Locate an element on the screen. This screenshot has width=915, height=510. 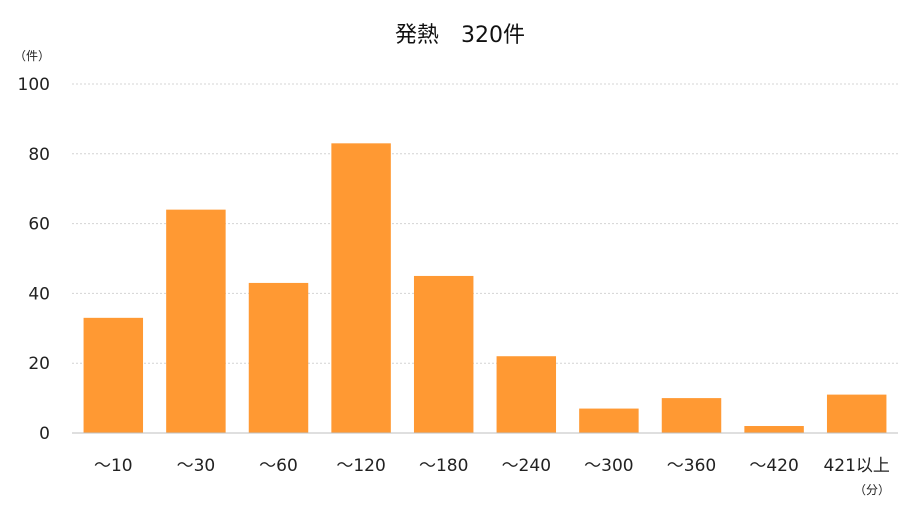
x-tick-label: ～300 is located at coordinates (608, 466).